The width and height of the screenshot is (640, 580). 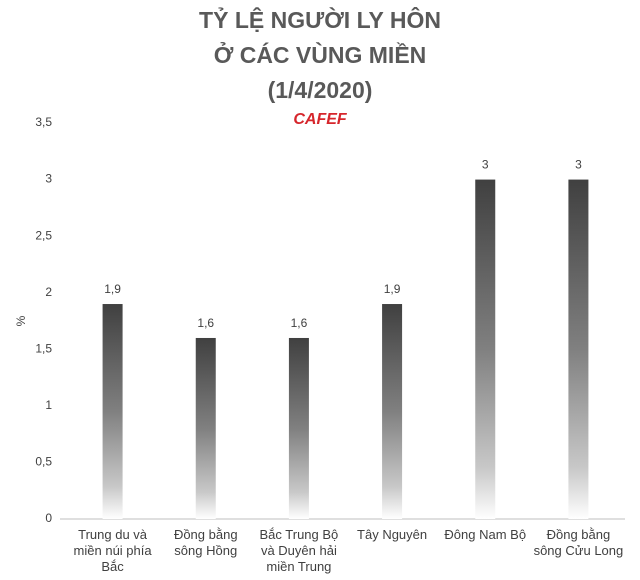 What do you see at coordinates (392, 534) in the screenshot?
I see `x-tick-label: Tây Nguyên` at bounding box center [392, 534].